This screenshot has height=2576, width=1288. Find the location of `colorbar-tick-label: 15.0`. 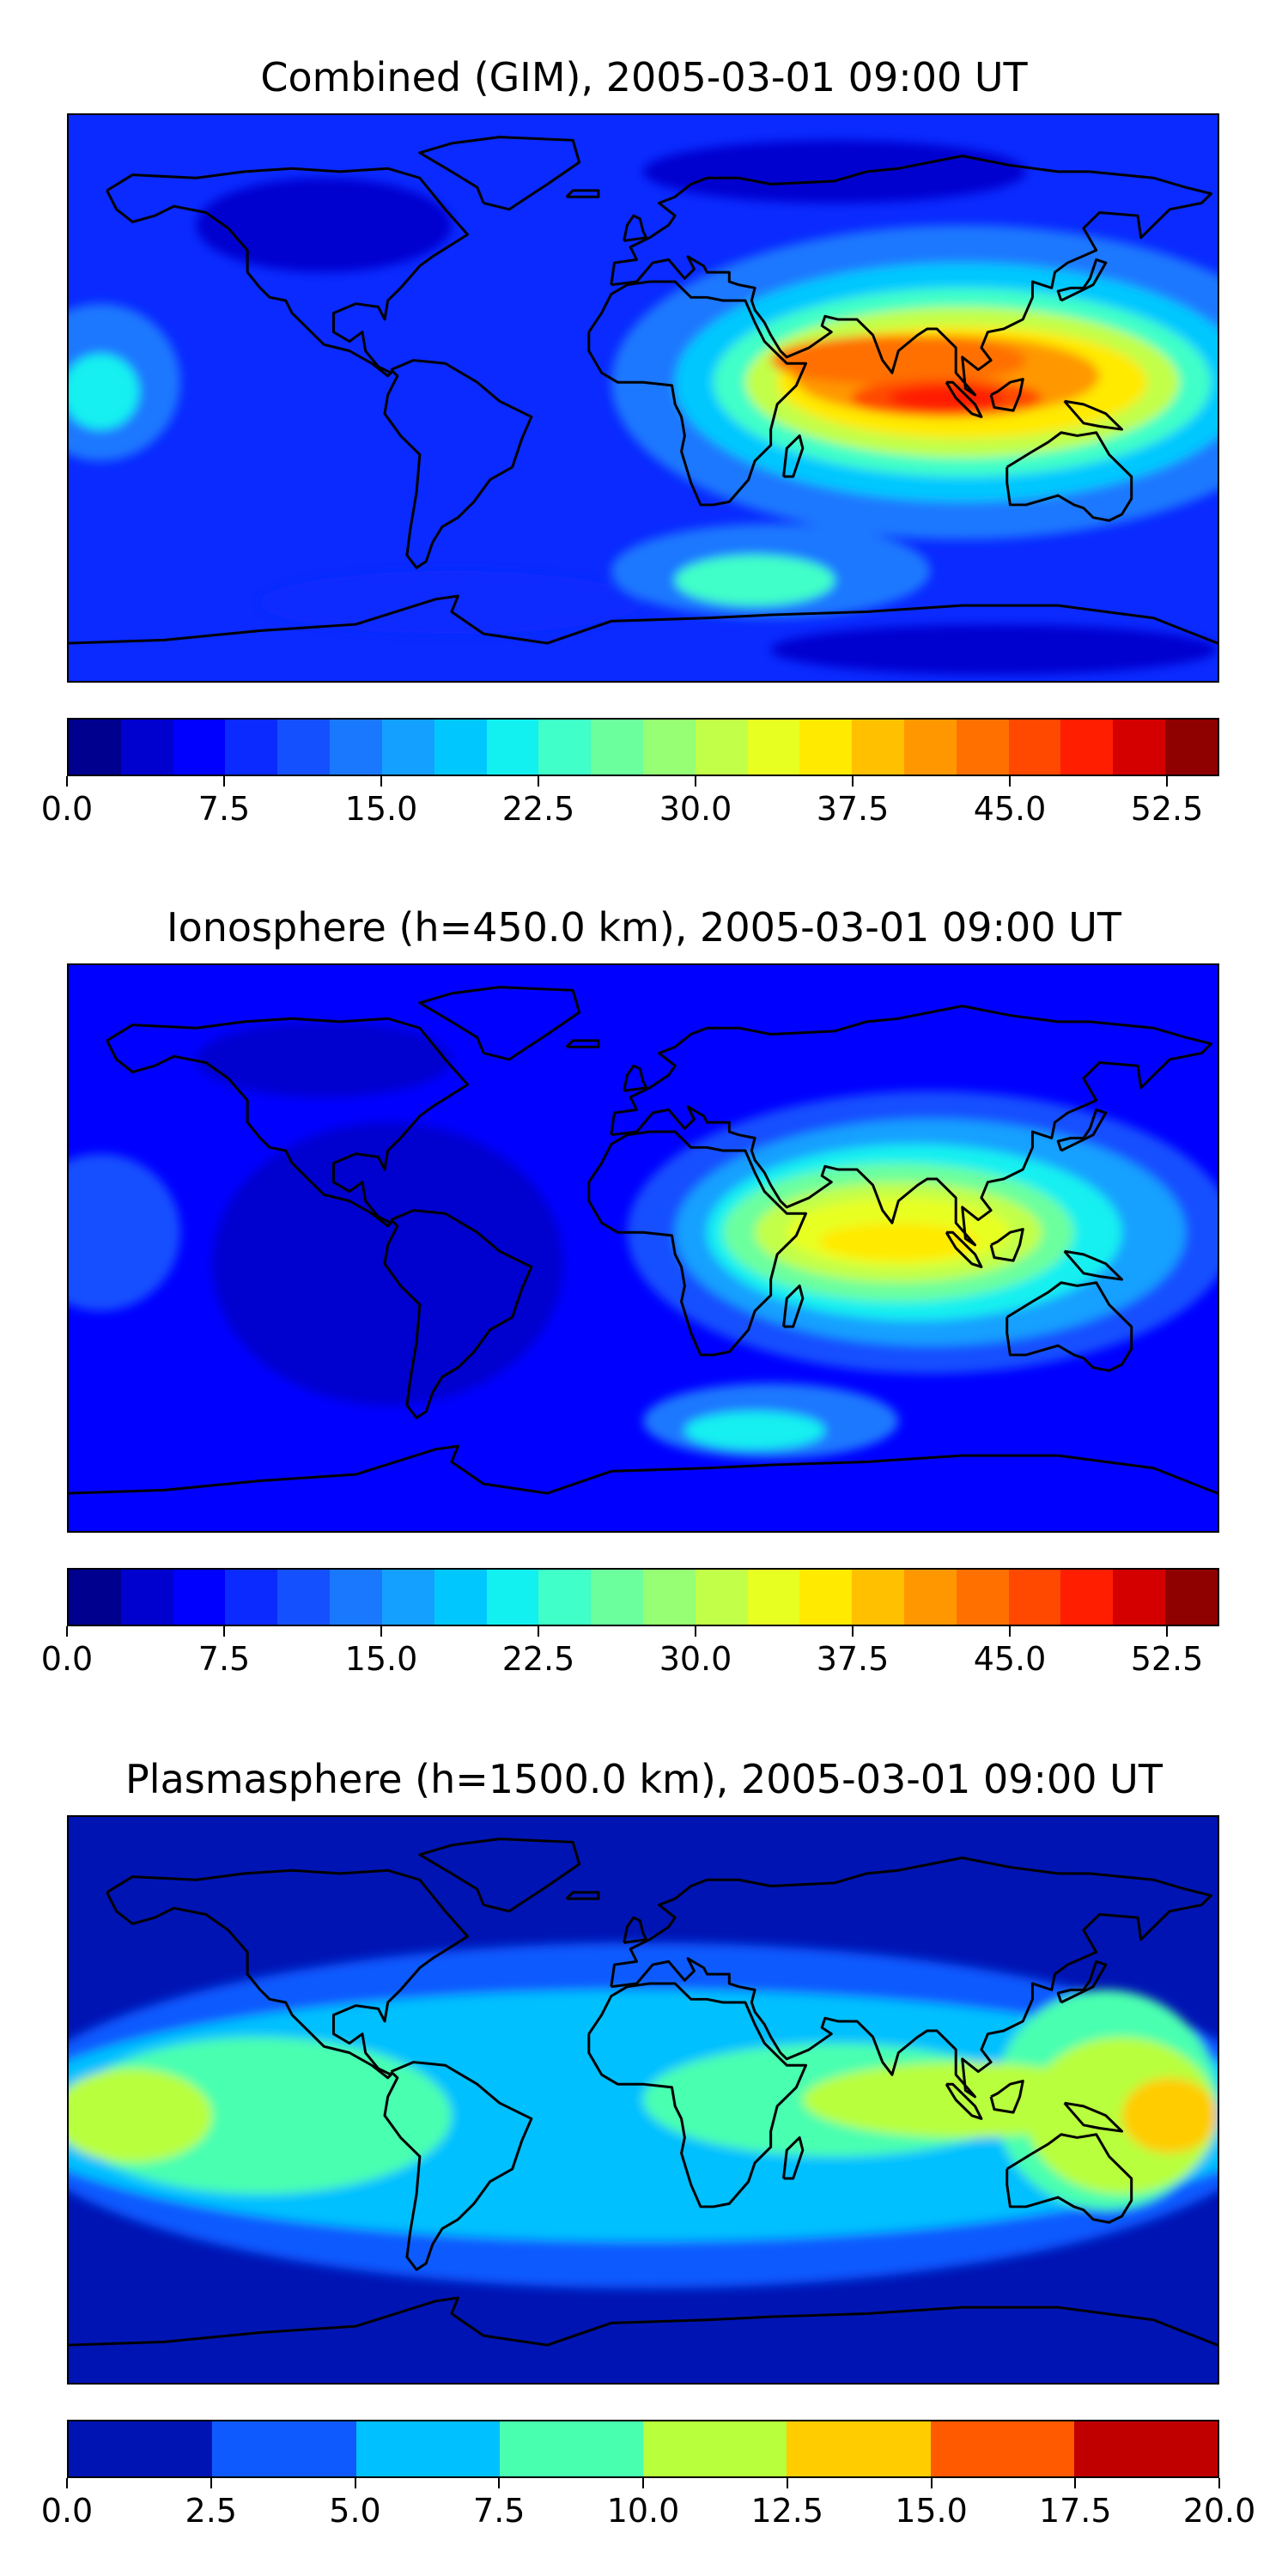

colorbar-tick-label: 15.0 is located at coordinates (381, 1659).